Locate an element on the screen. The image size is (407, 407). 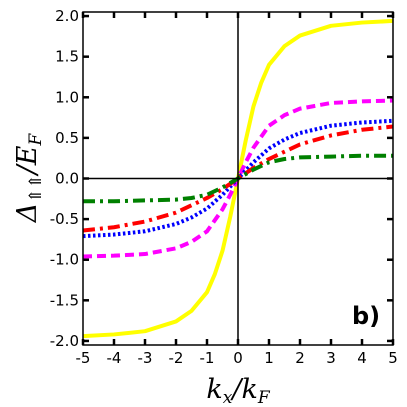
x-tick-labels: -5 -4 -3 -2 -1 0 1 2 3 4 5 is located at coordinates (237, 358).